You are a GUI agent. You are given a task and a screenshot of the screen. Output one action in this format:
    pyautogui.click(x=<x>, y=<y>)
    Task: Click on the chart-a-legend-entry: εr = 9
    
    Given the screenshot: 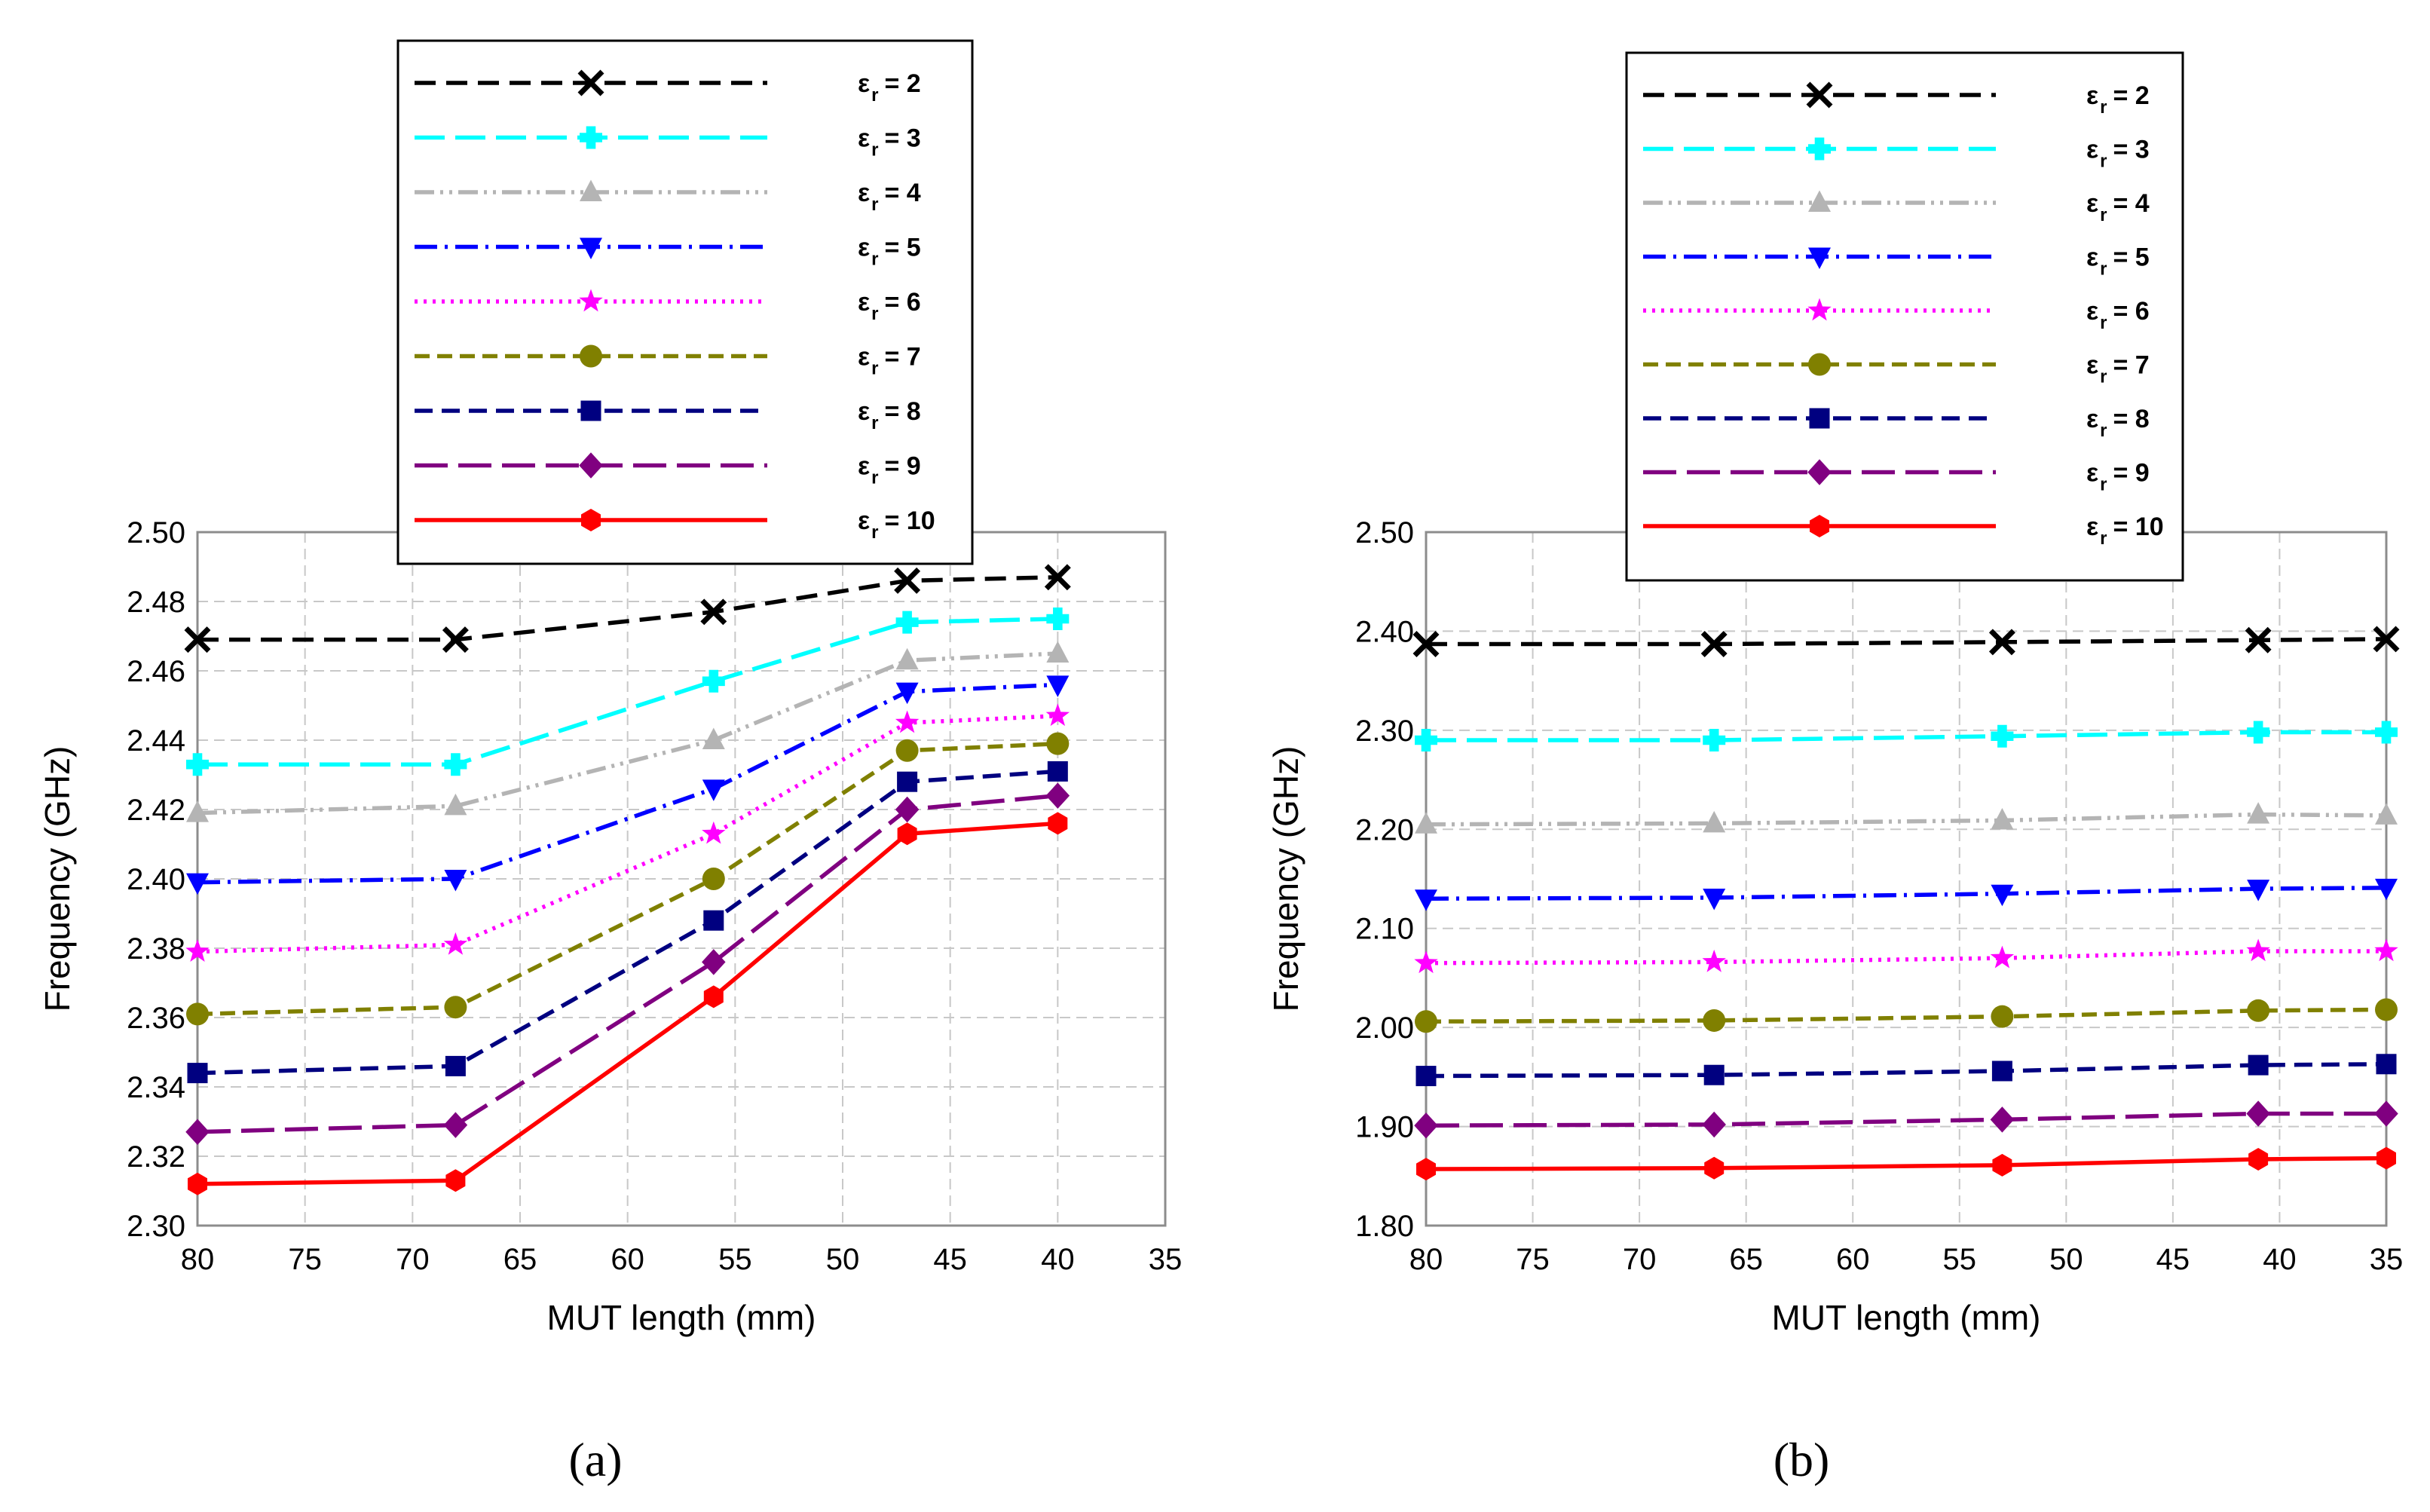 What is the action you would take?
    pyautogui.click(x=668, y=470)
    